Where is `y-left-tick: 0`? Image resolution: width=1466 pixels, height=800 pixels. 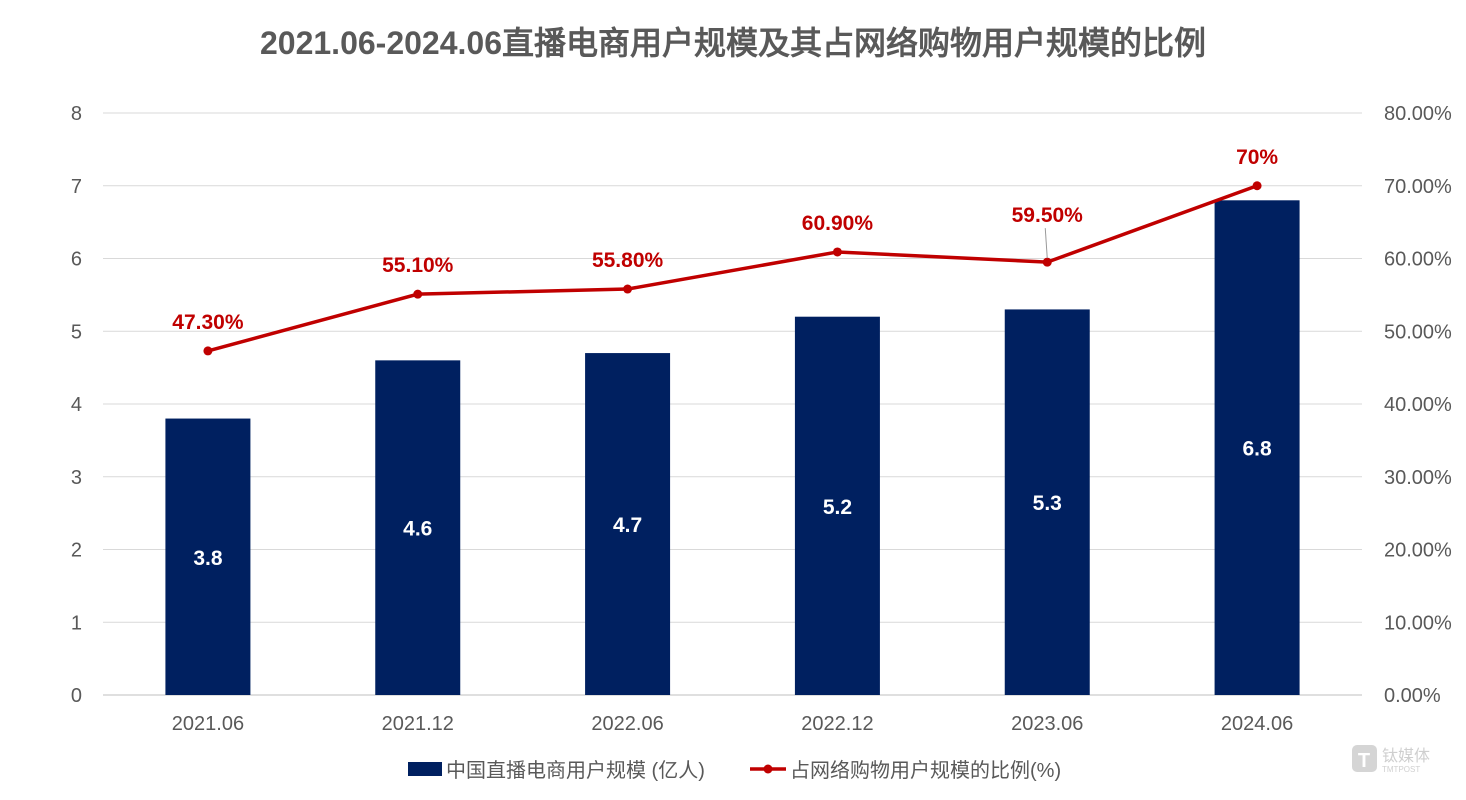
y-left-tick: 0 is located at coordinates (76, 696).